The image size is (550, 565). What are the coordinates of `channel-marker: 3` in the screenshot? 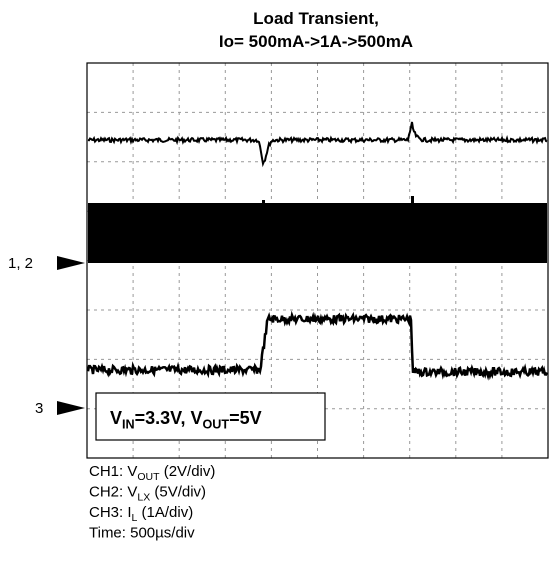 It's located at (39, 408).